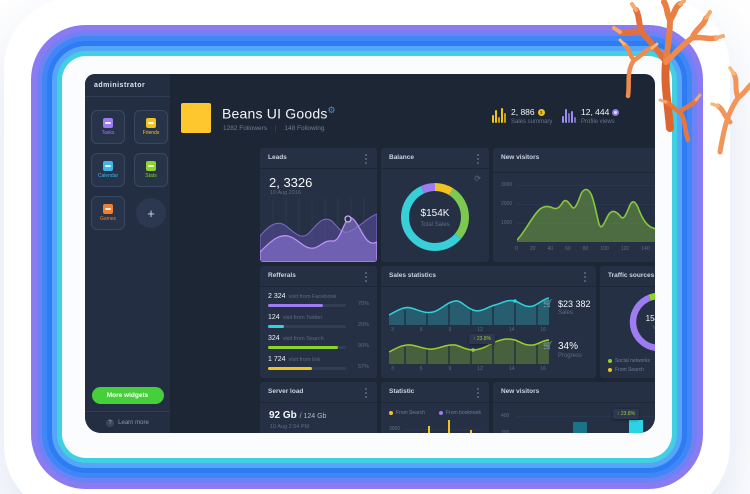 Image resolution: width=750 pixels, height=494 pixels. I want to click on sidebar-widget-grid: Tasks Friends Calendar Stats Games, so click(127, 163).